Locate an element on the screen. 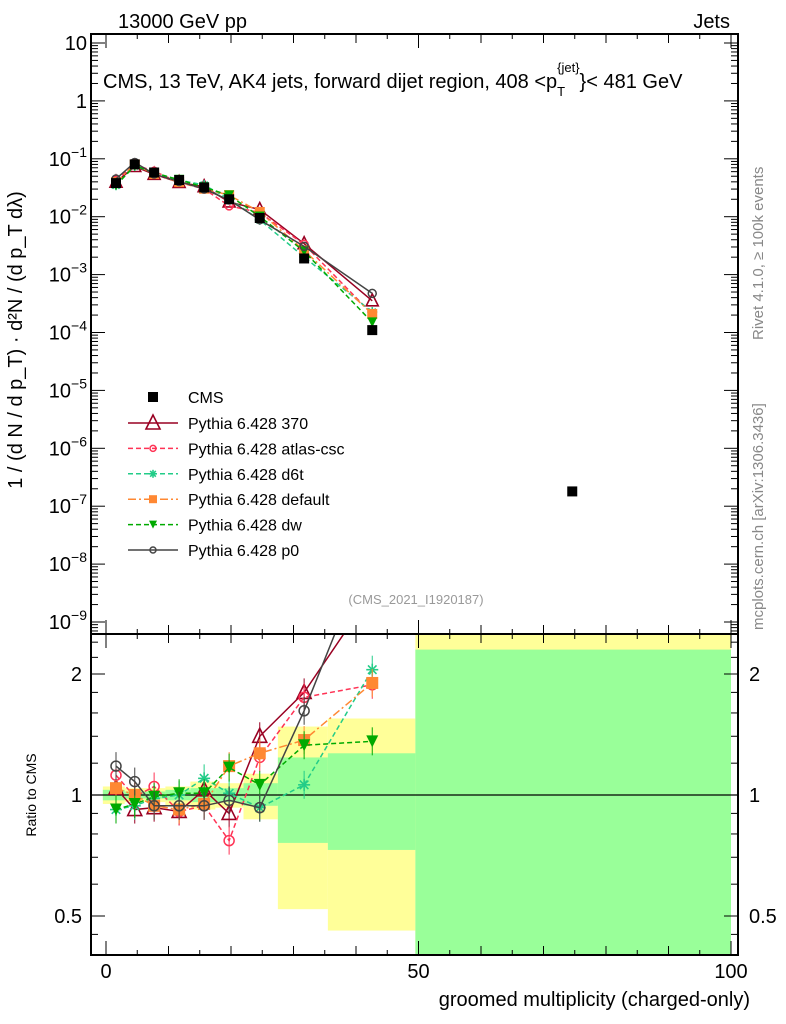 Image resolution: width=786 pixels, height=1024 pixels. y-tick-label: 10⁻⁹ is located at coordinates (68, 620).